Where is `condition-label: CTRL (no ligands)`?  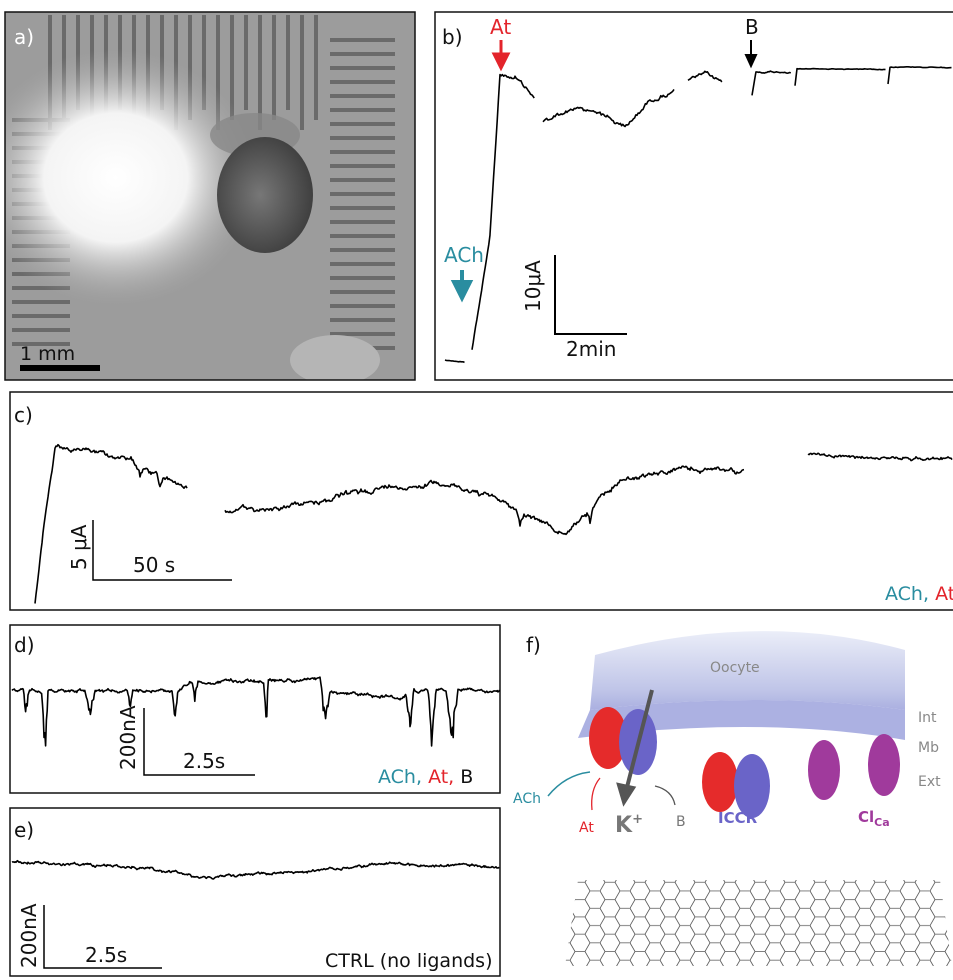 condition-label: CTRL (no ligands) is located at coordinates (409, 961).